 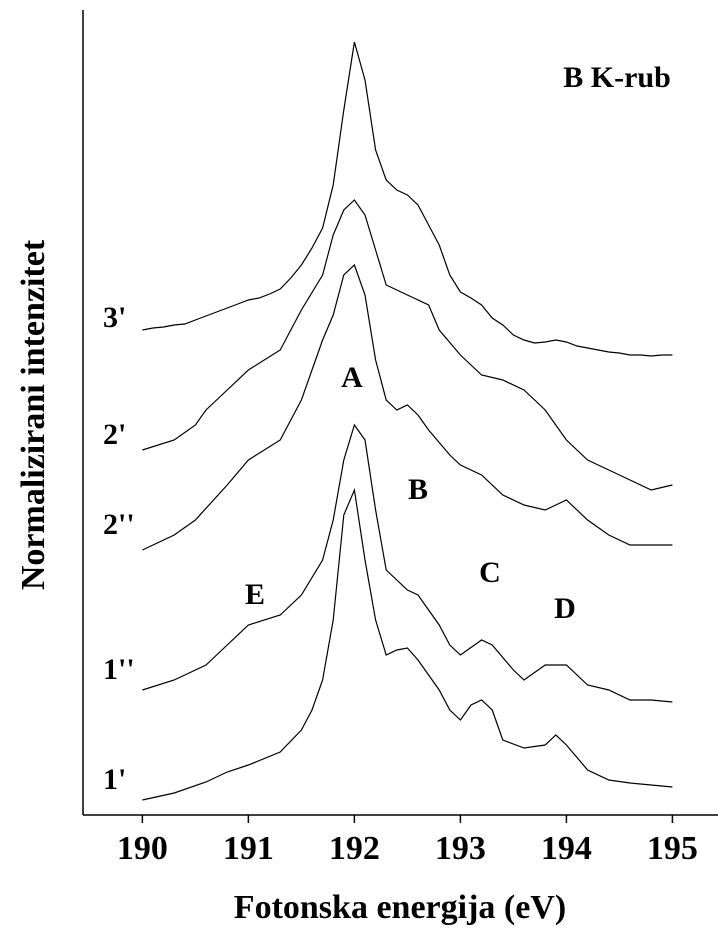 I want to click on x-tick-label: 194, so click(x=566, y=848).